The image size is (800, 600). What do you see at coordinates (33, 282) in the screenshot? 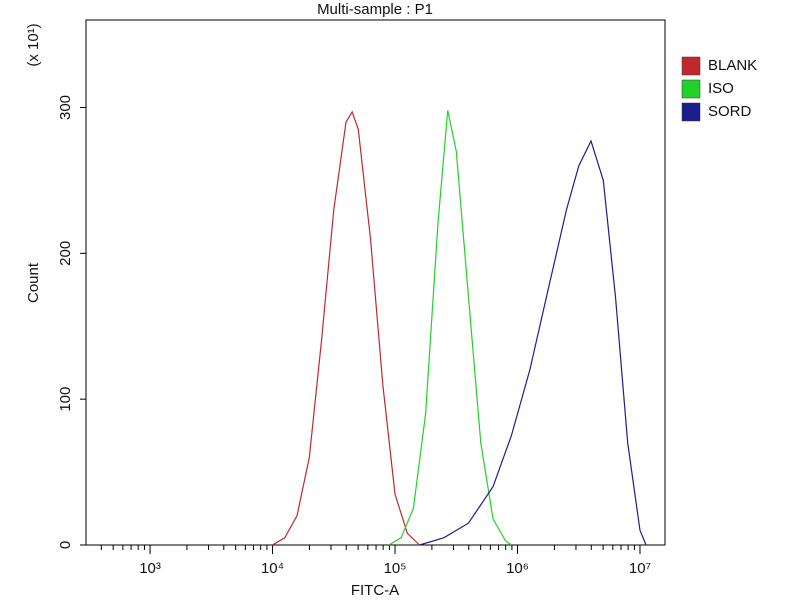
I see `y-axis-label: Count` at bounding box center [33, 282].